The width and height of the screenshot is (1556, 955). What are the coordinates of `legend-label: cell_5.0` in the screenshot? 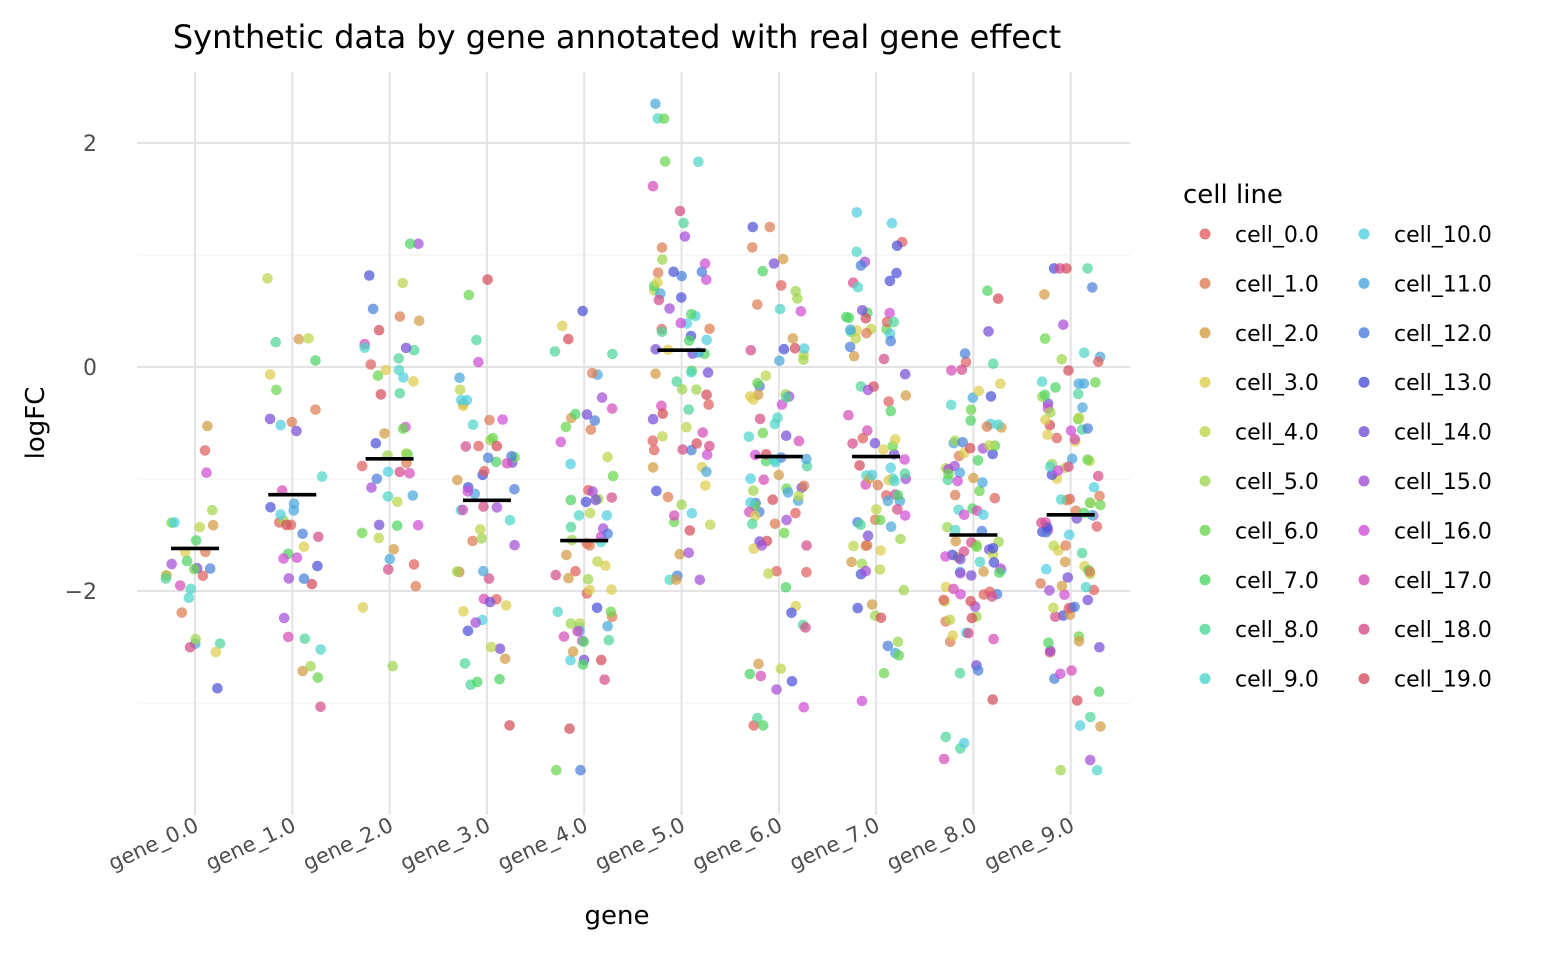 It's located at (1277, 482).